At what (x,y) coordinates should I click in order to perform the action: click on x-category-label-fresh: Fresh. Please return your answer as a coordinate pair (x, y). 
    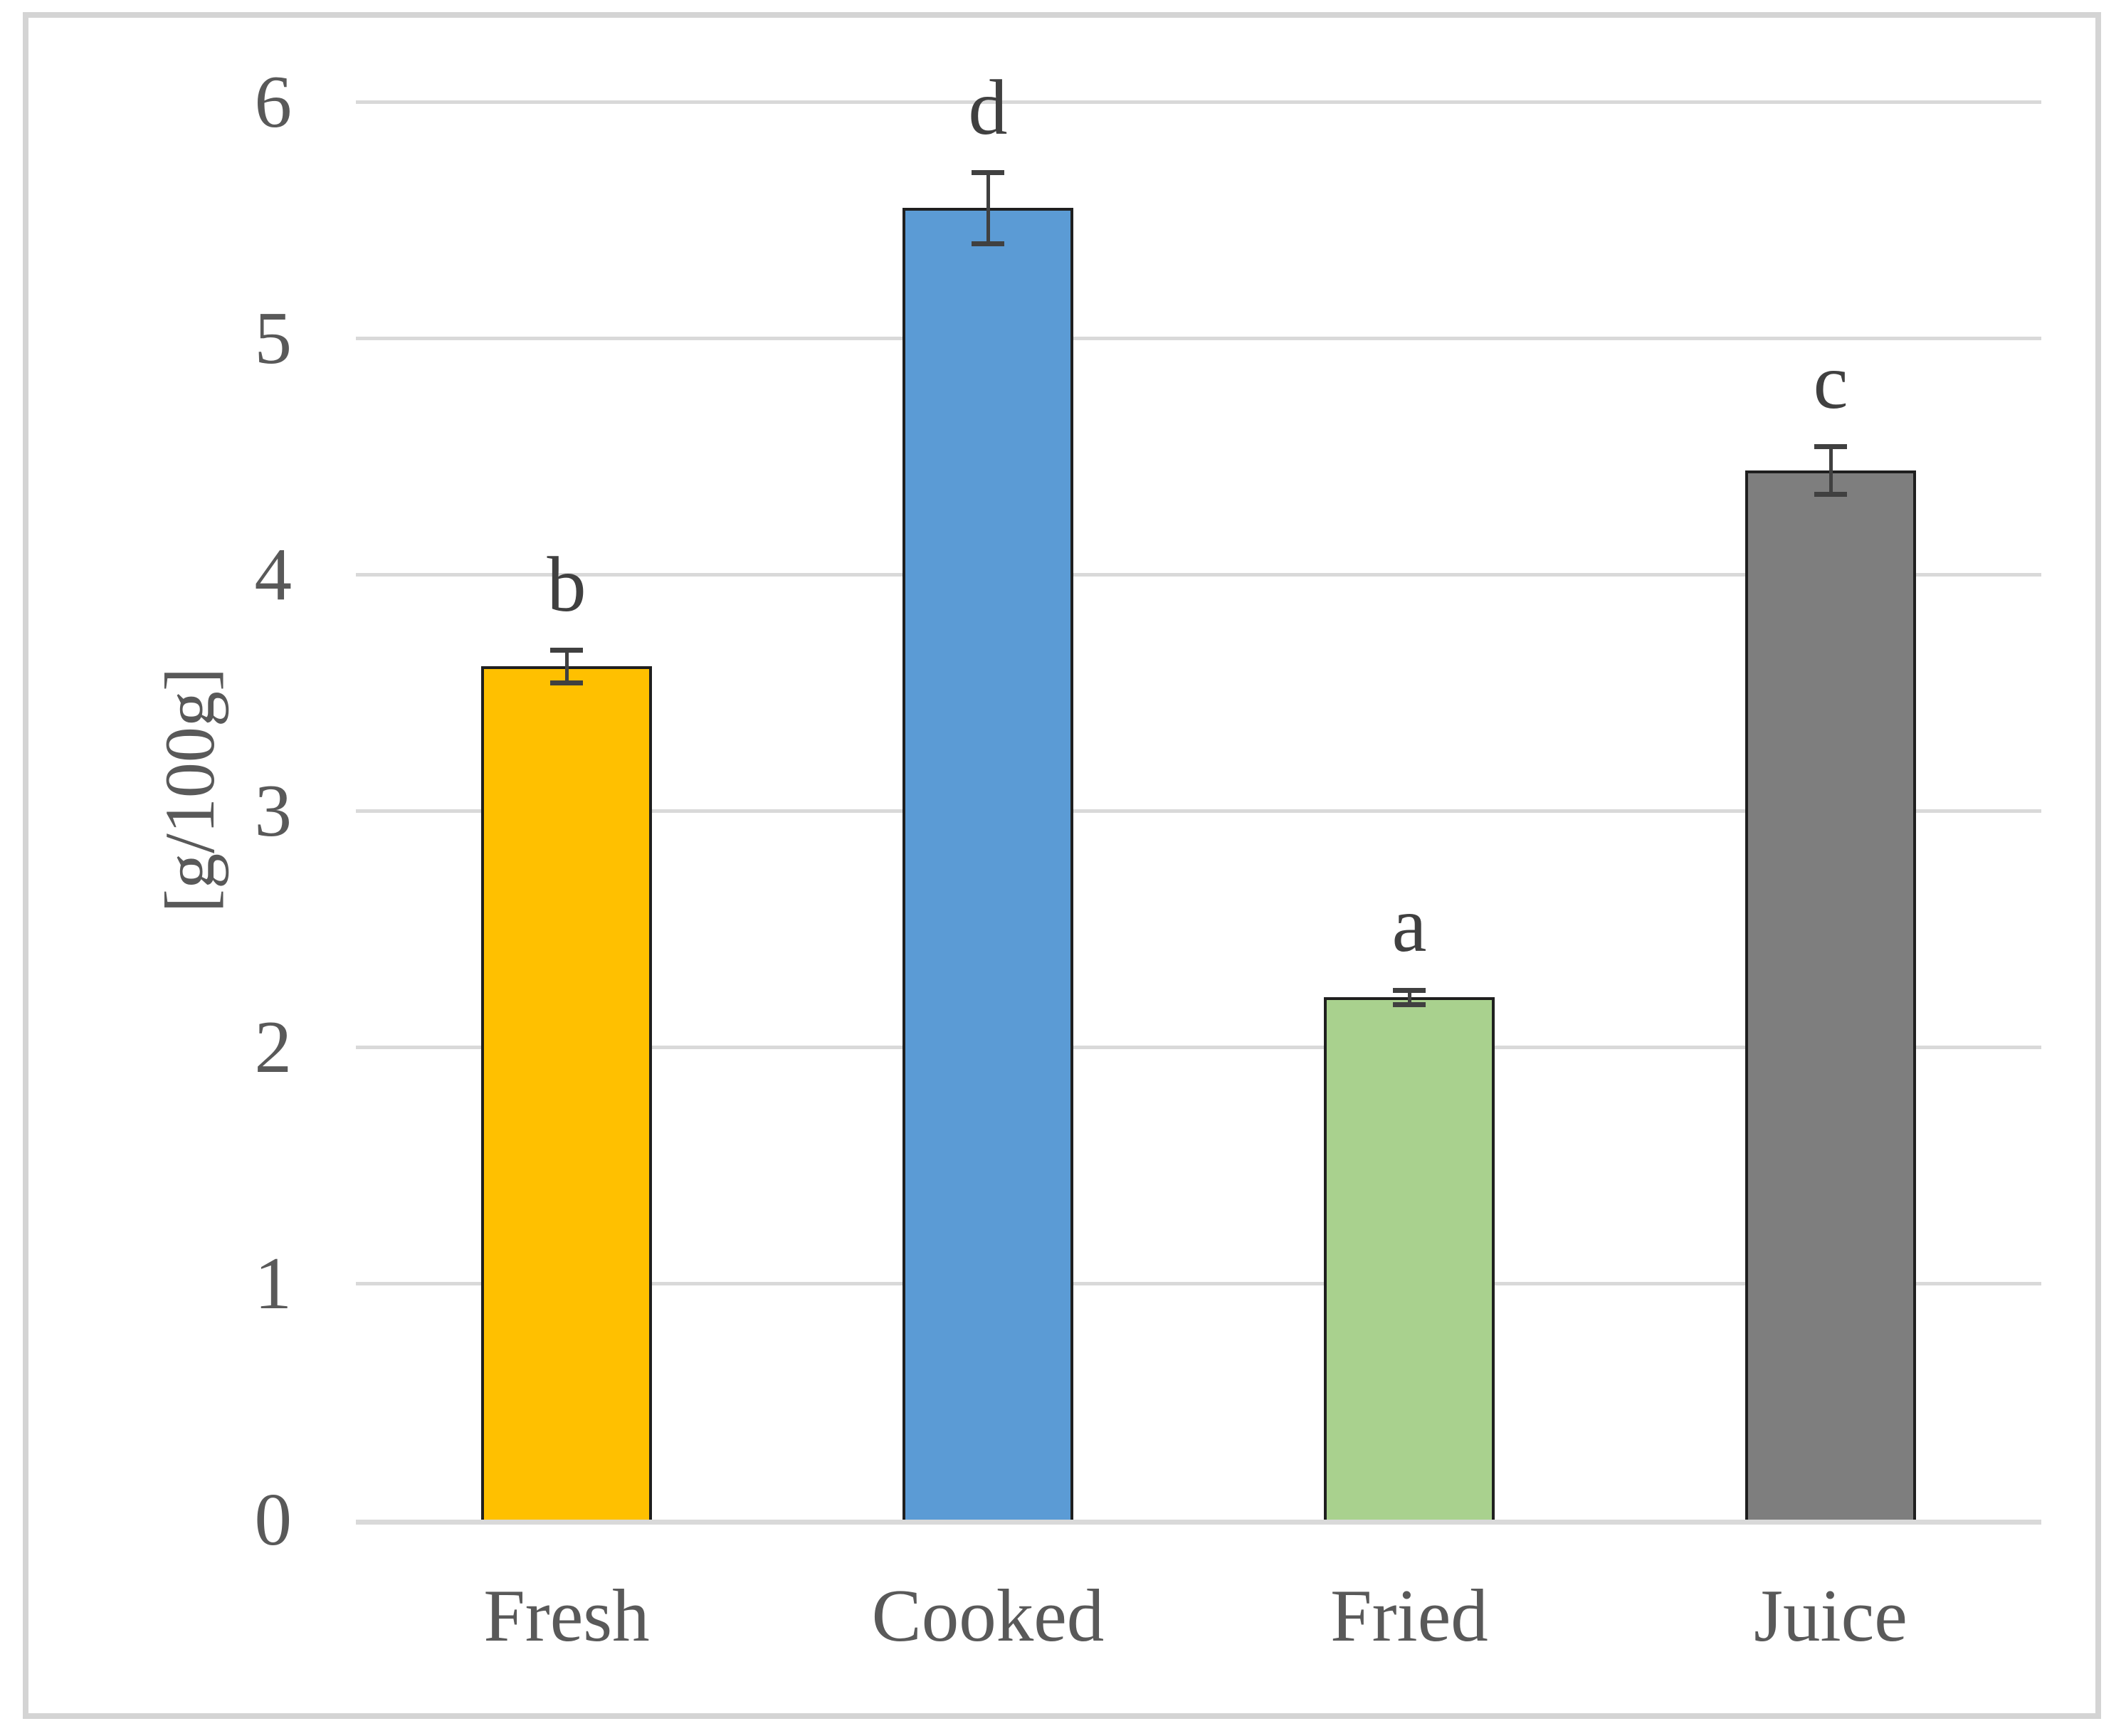
    Looking at the image, I should click on (566, 1615).